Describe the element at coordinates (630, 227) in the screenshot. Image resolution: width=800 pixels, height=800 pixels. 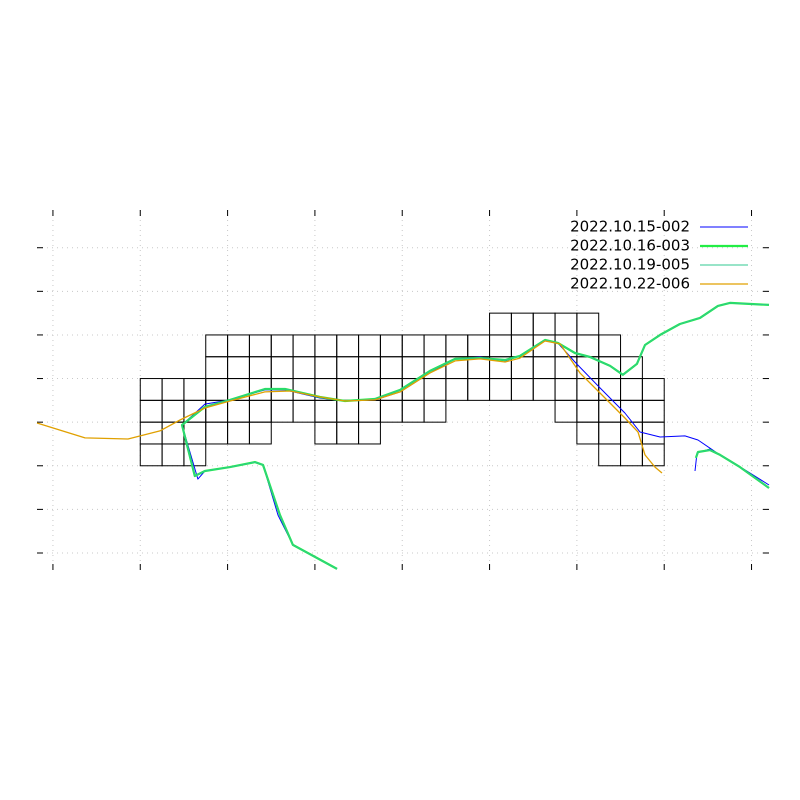
I see `legend-label: 2022.10.15-002` at that location.